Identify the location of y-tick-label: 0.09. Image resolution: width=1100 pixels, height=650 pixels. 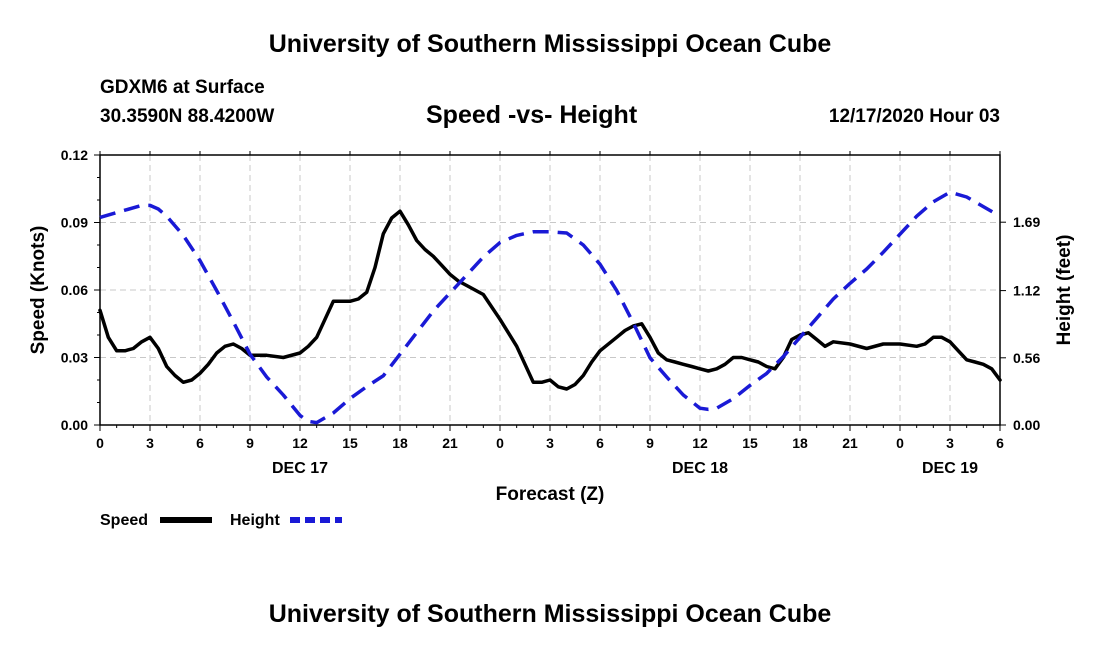
(74, 223).